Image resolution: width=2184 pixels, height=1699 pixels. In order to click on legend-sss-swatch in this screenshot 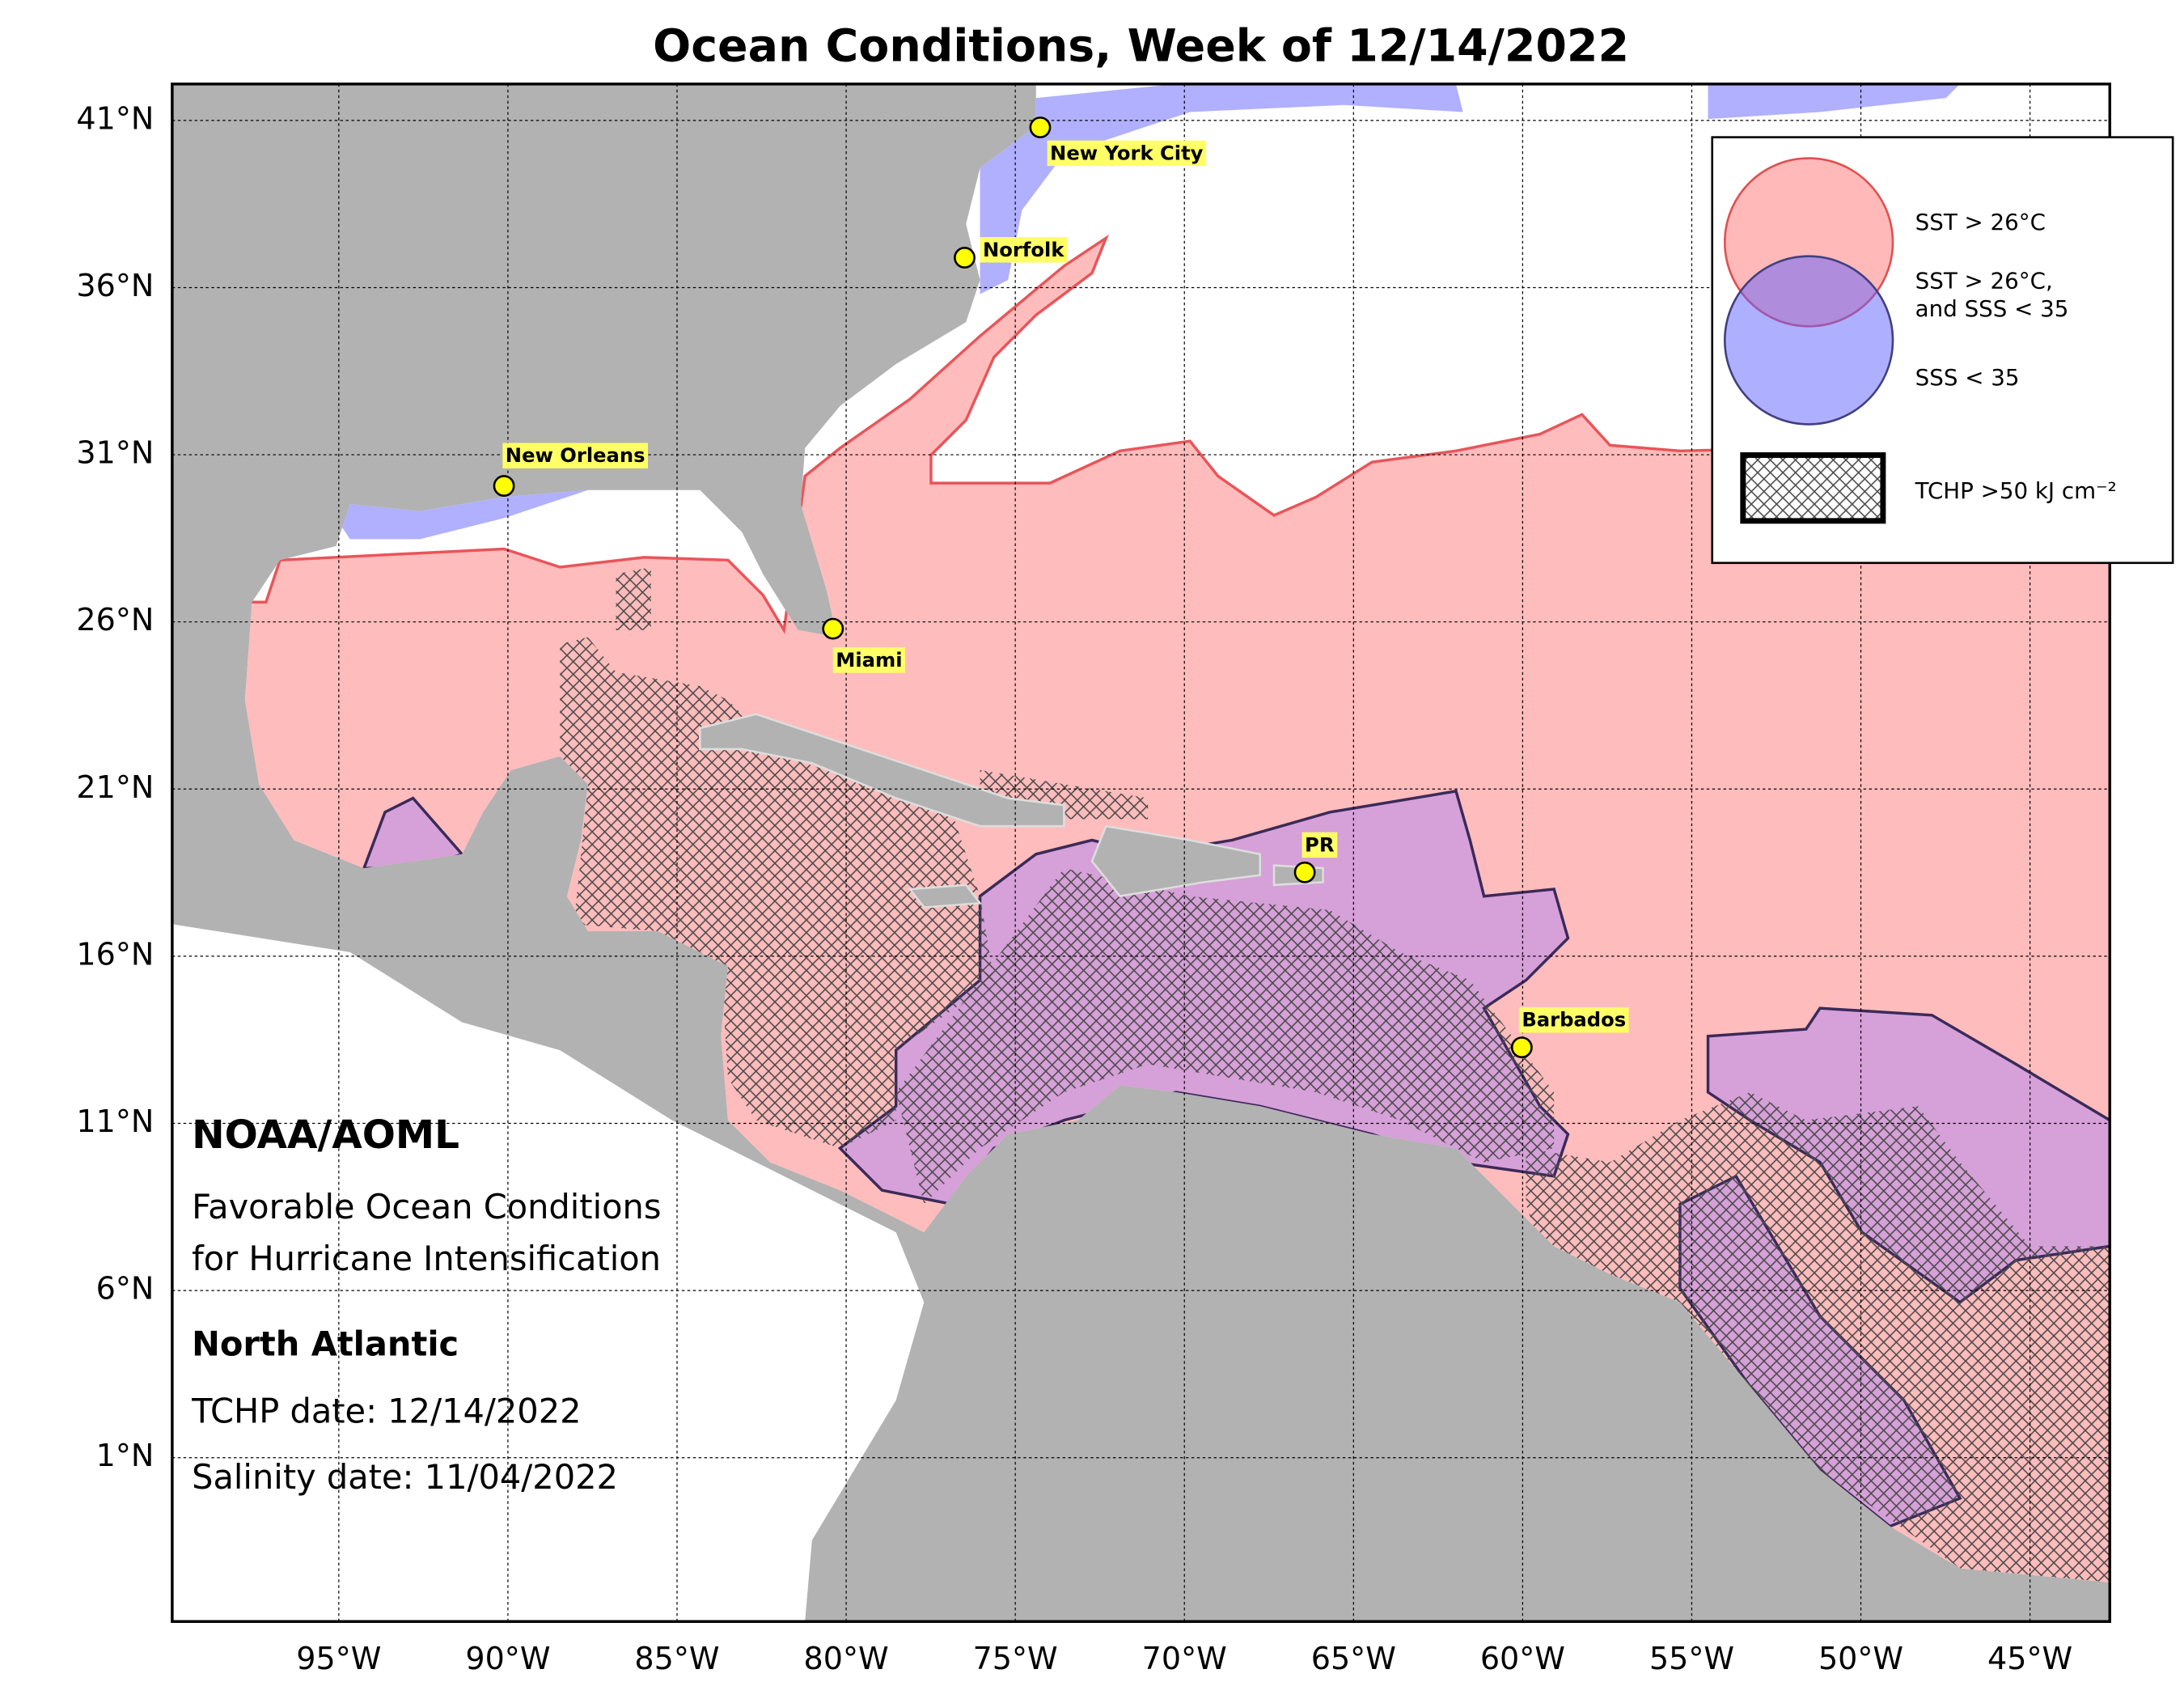, I will do `click(1809, 340)`.